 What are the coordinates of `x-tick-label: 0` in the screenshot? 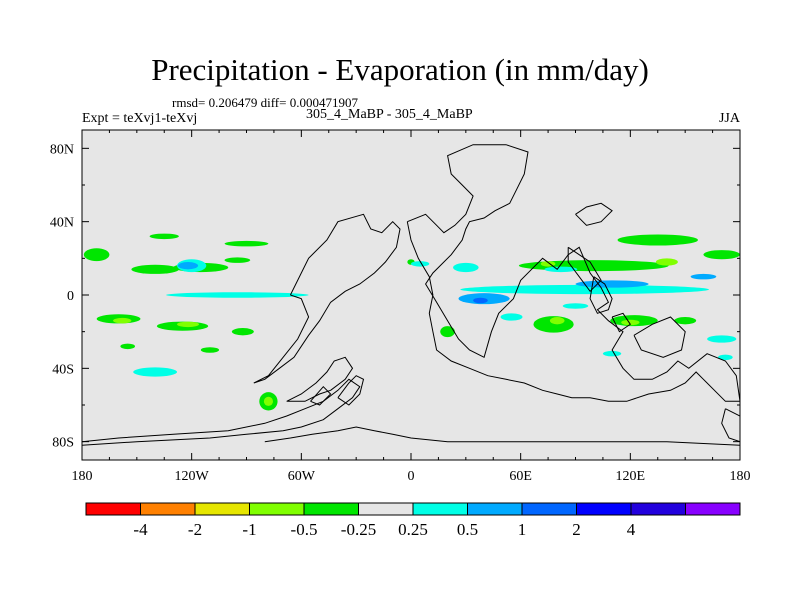 It's located at (411, 476).